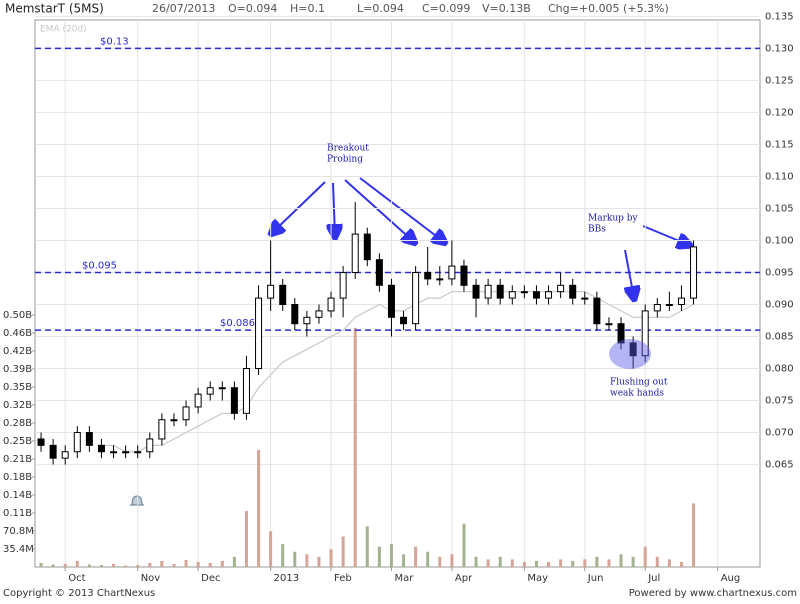 The height and width of the screenshot is (604, 800). Describe the element at coordinates (252, 8) in the screenshot. I see `open: O=0.094` at that location.